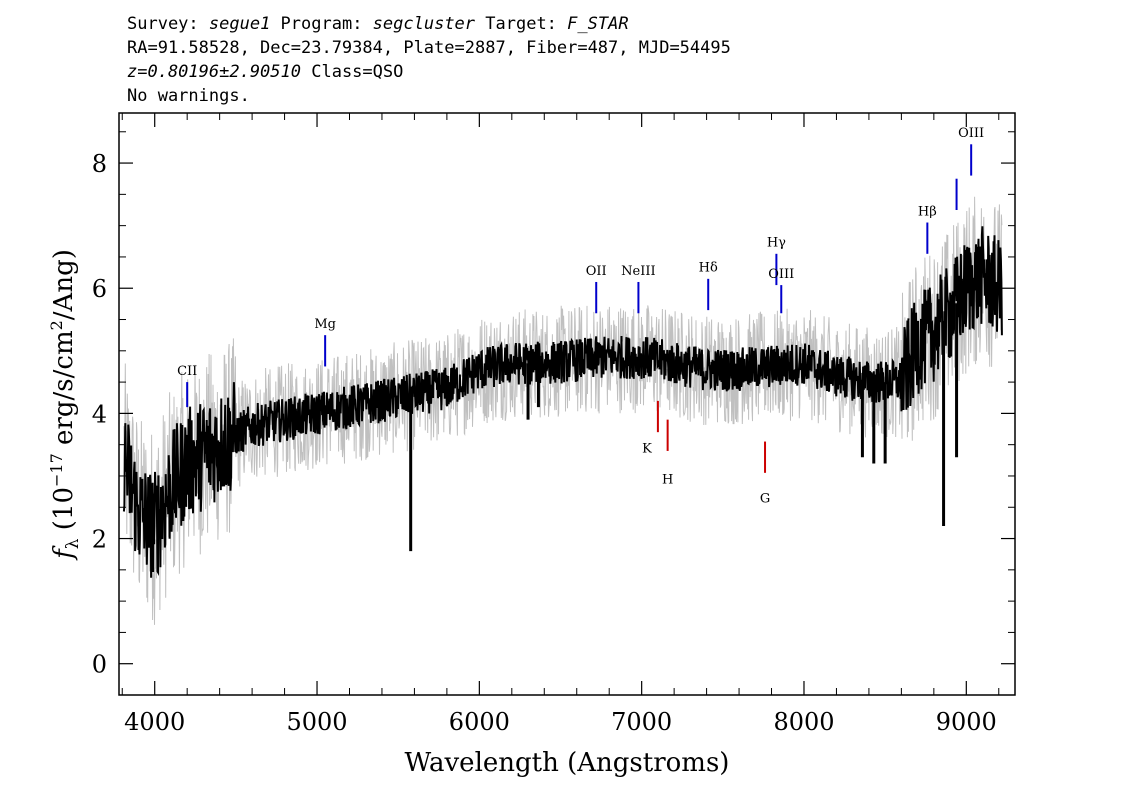 The image size is (1134, 810). I want to click on y-label-post: /Ang), so click(64, 284).